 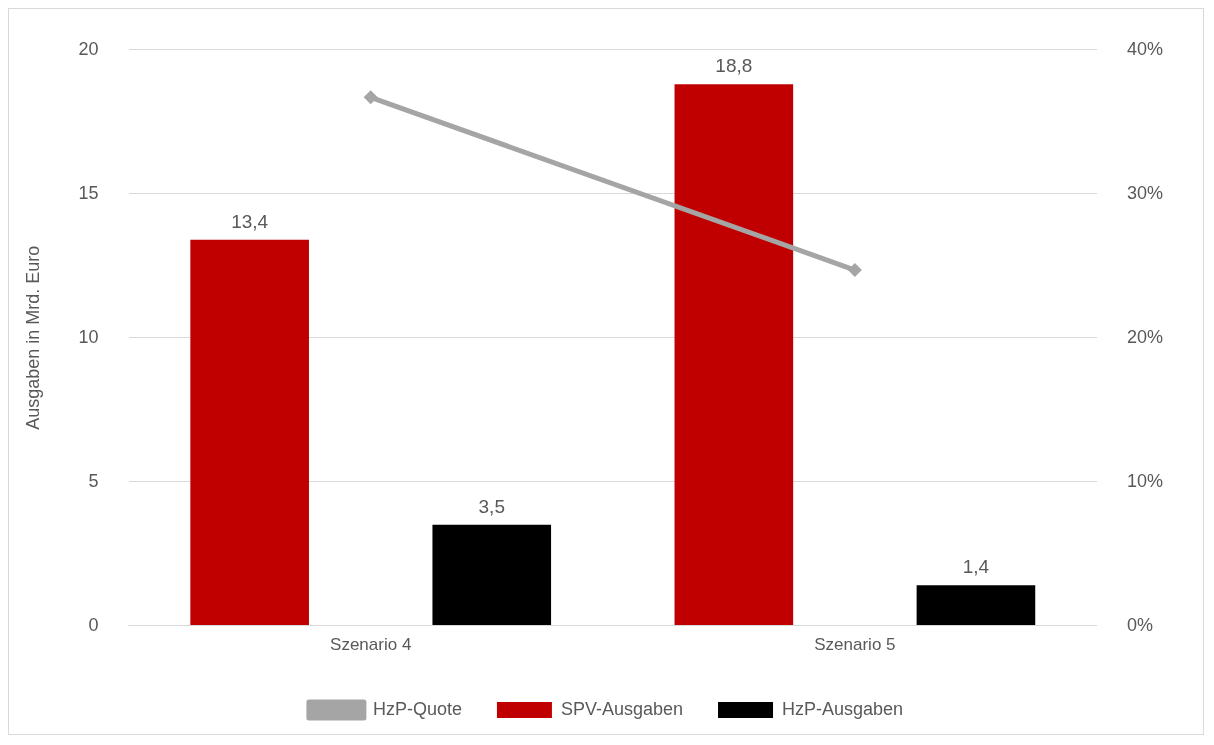 What do you see at coordinates (1144, 192) in the screenshot?
I see `y2-tick-label: 30%` at bounding box center [1144, 192].